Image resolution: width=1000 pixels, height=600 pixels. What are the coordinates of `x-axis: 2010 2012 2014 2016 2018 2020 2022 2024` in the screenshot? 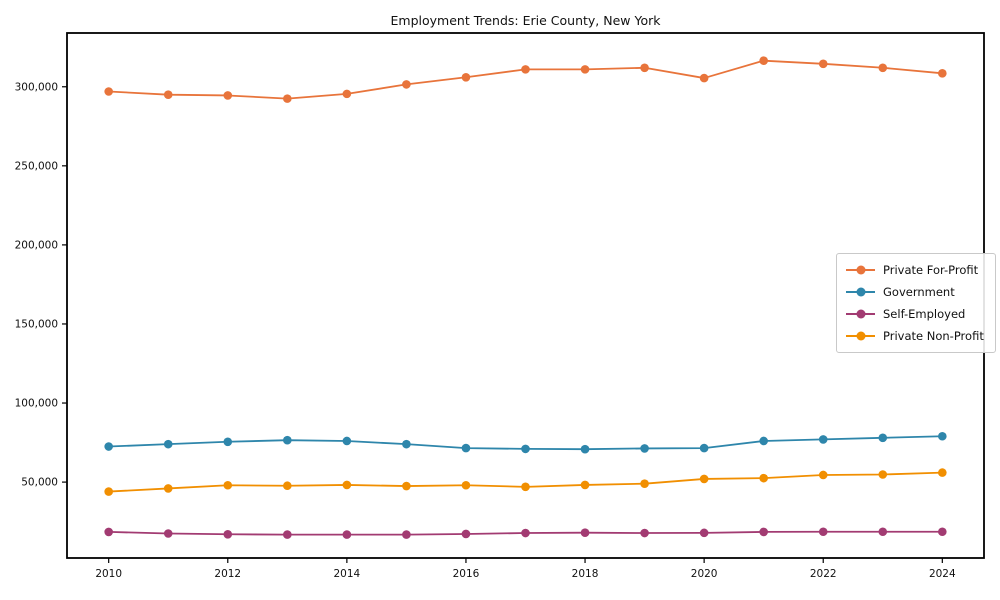 It's located at (525, 569).